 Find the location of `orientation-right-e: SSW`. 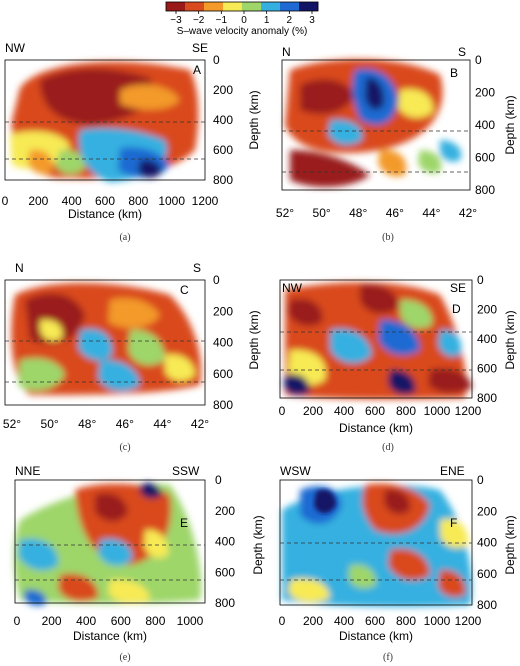

orientation-right-e: SSW is located at coordinates (186, 471).